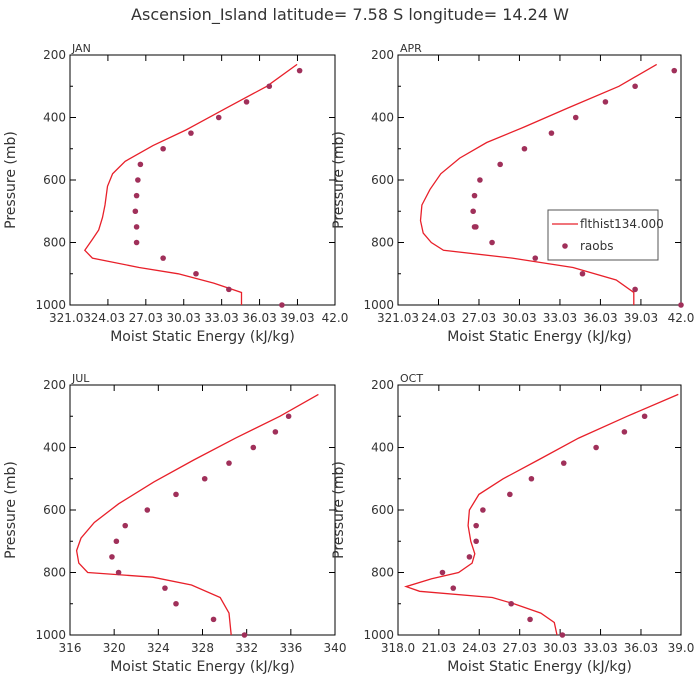  I want to click on panel-label: APR, so click(411, 48).